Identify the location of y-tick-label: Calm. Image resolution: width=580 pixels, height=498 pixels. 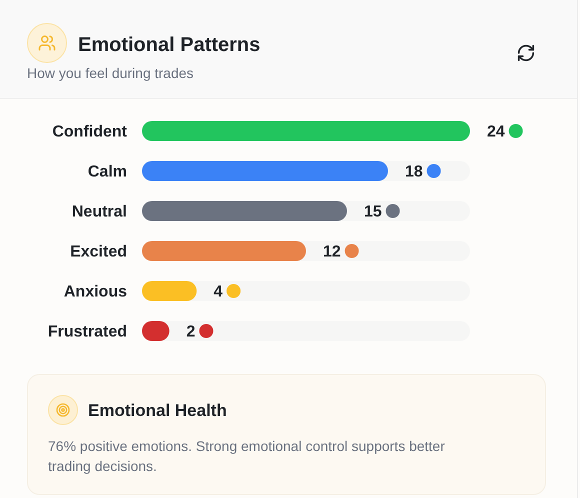
(107, 172).